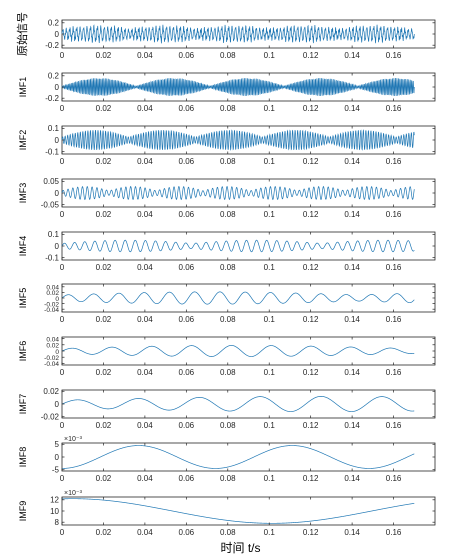 Image resolution: width=474 pixels, height=557 pixels. What do you see at coordinates (23, 246) in the screenshot?
I see `y-axis-label: IMF4` at bounding box center [23, 246].